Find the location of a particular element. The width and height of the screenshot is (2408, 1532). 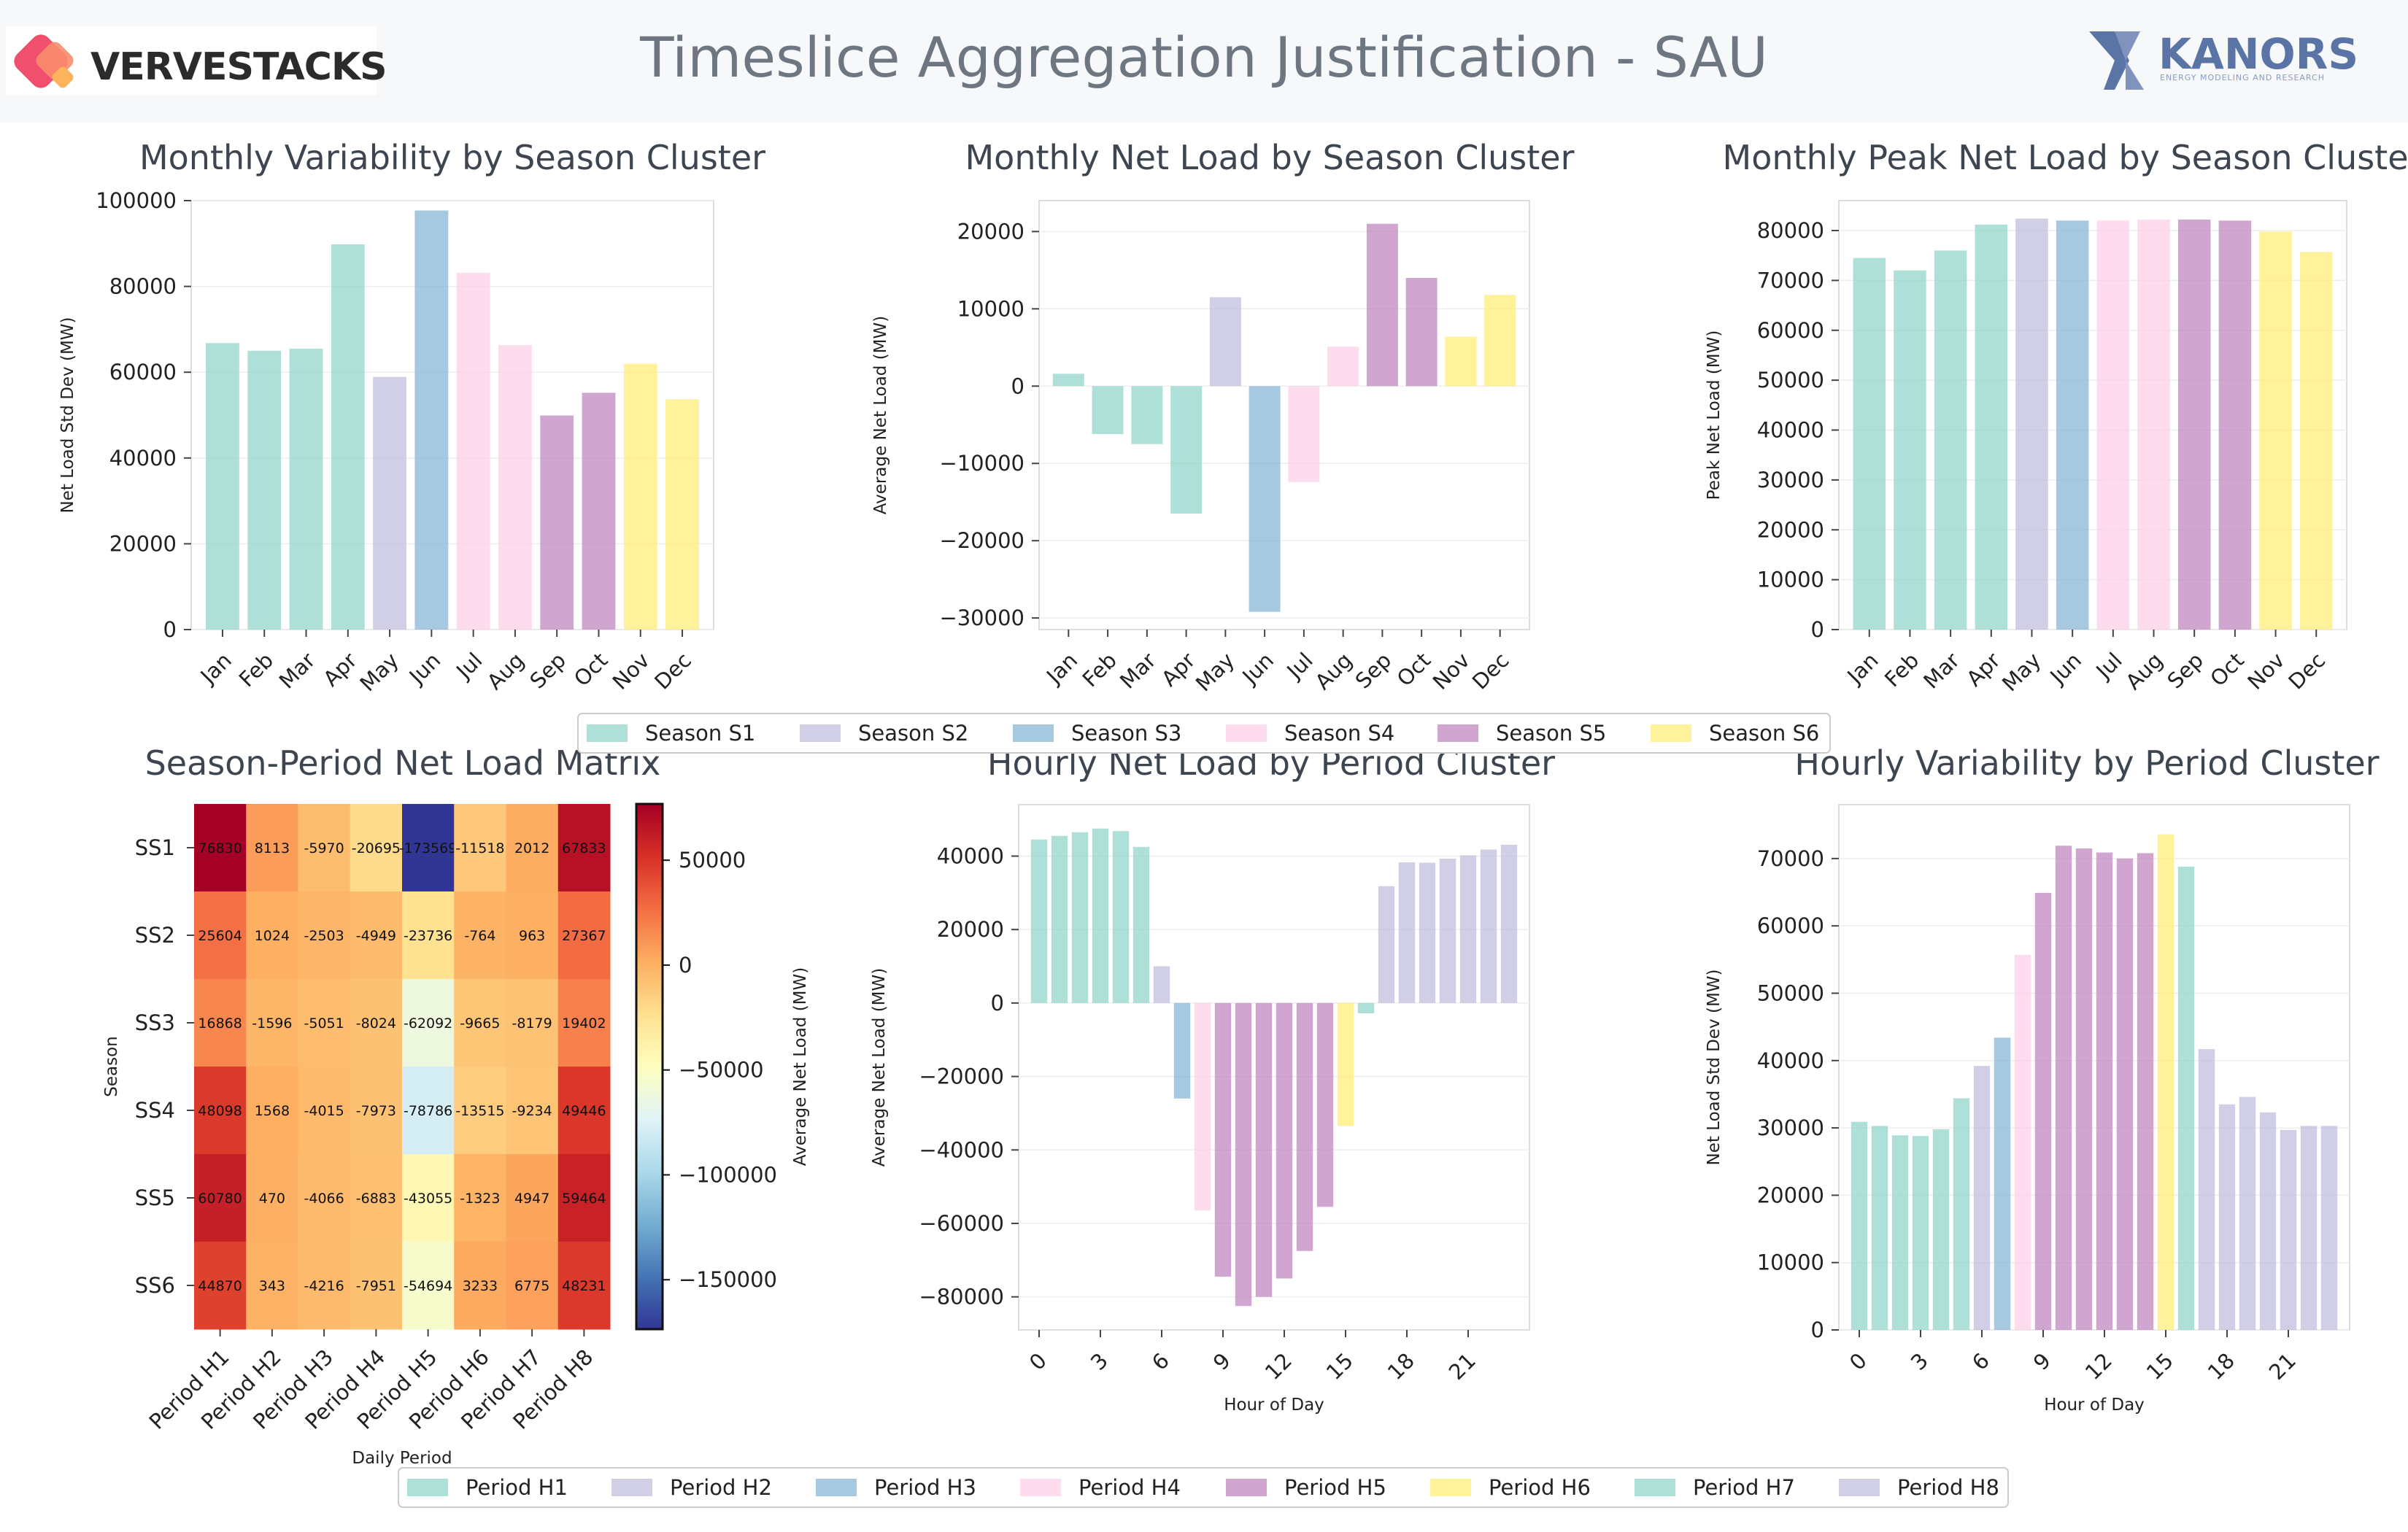

kanors-logo-icon is located at coordinates (2116, 61).